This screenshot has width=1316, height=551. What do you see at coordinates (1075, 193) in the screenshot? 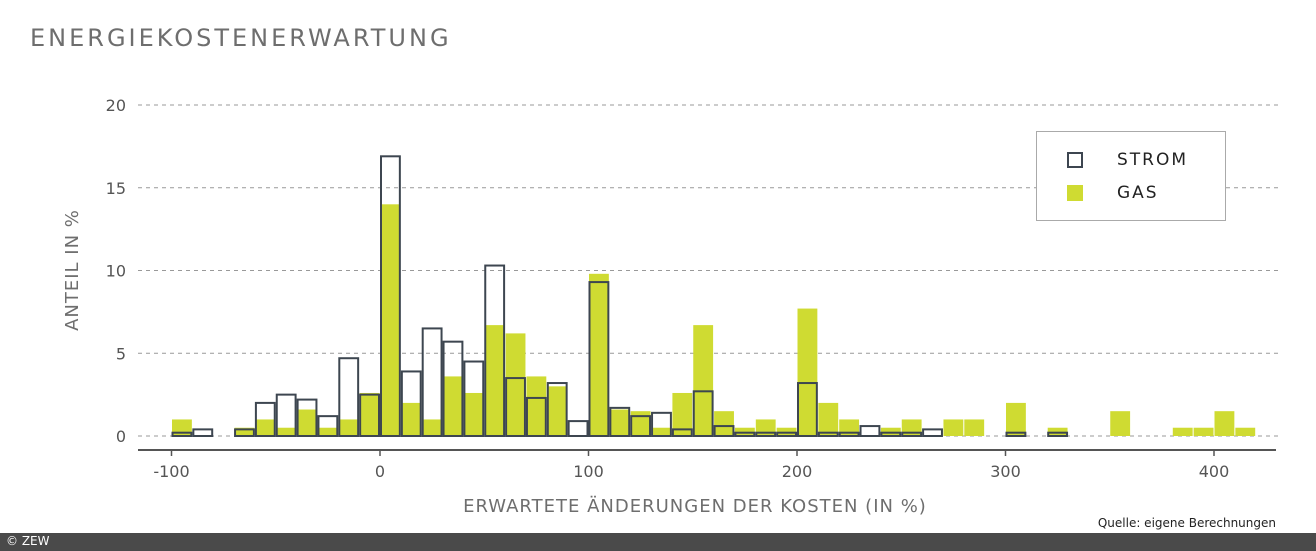
I see `gas-swatch` at bounding box center [1075, 193].